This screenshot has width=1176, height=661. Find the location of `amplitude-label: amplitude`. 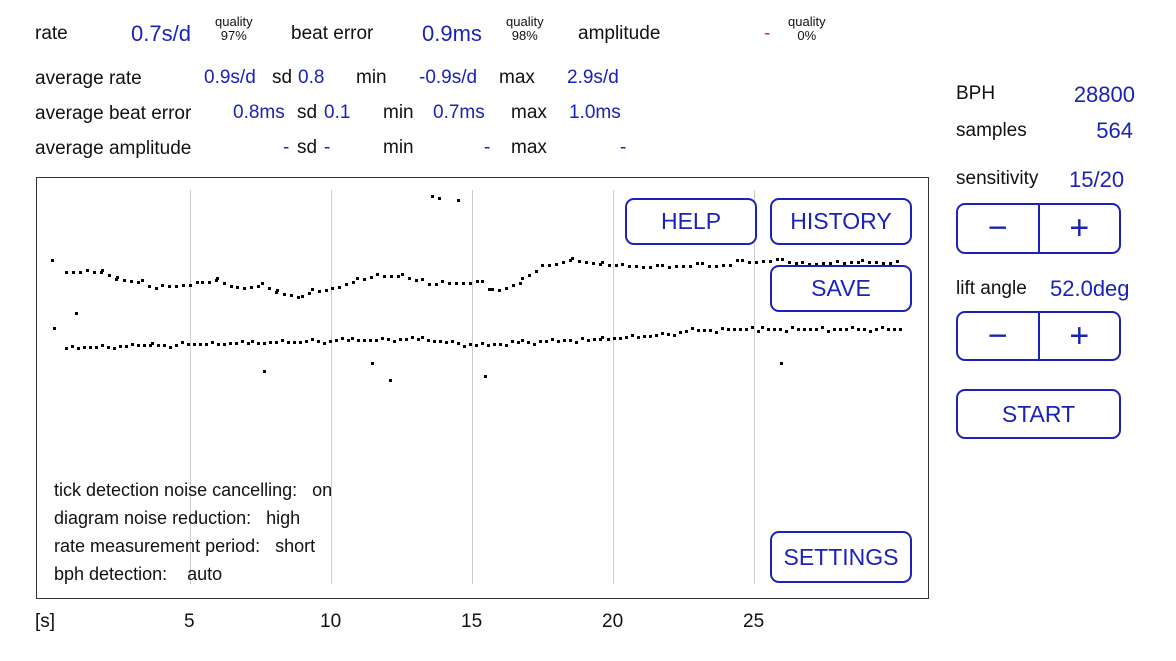

amplitude-label: amplitude is located at coordinates (619, 33).